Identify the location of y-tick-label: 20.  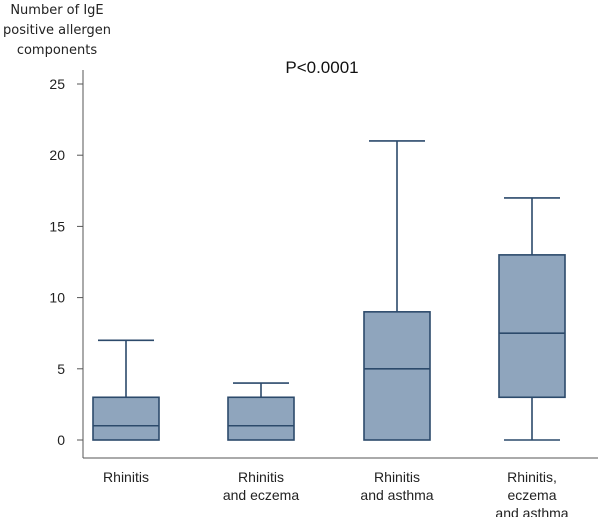
(57, 155).